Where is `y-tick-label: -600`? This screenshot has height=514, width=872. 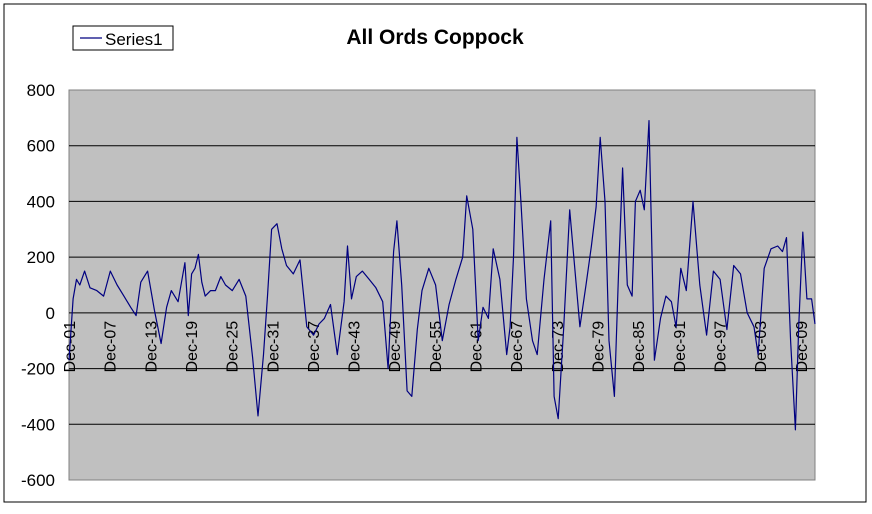 y-tick-label: -600 is located at coordinates (38, 480).